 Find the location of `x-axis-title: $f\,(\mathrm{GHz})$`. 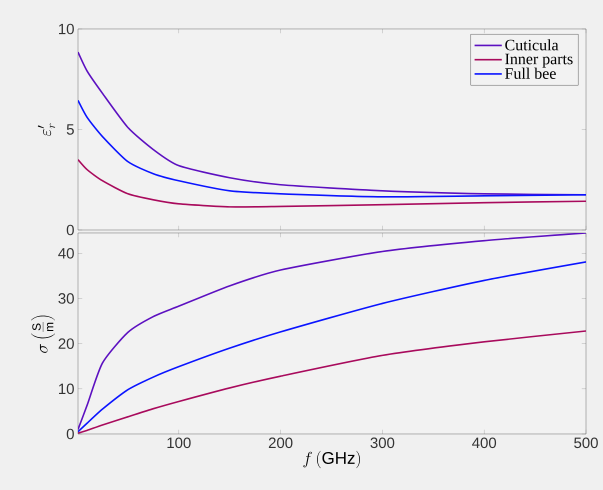

x-axis-title: $f\,(\mathrm{GHz})$ is located at coordinates (331, 459).